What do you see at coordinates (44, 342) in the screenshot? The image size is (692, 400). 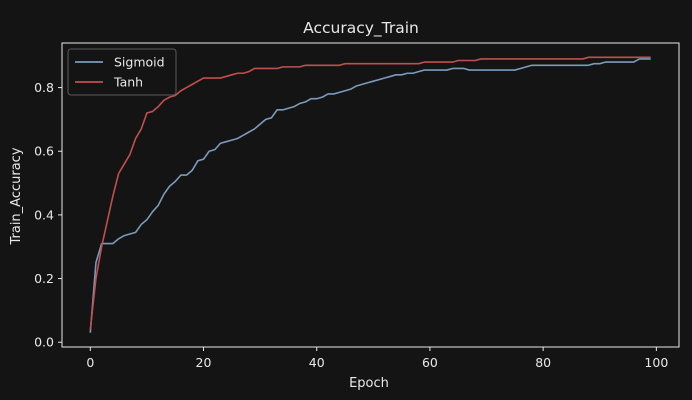 I see `y-tick-label: 0.0` at bounding box center [44, 342].